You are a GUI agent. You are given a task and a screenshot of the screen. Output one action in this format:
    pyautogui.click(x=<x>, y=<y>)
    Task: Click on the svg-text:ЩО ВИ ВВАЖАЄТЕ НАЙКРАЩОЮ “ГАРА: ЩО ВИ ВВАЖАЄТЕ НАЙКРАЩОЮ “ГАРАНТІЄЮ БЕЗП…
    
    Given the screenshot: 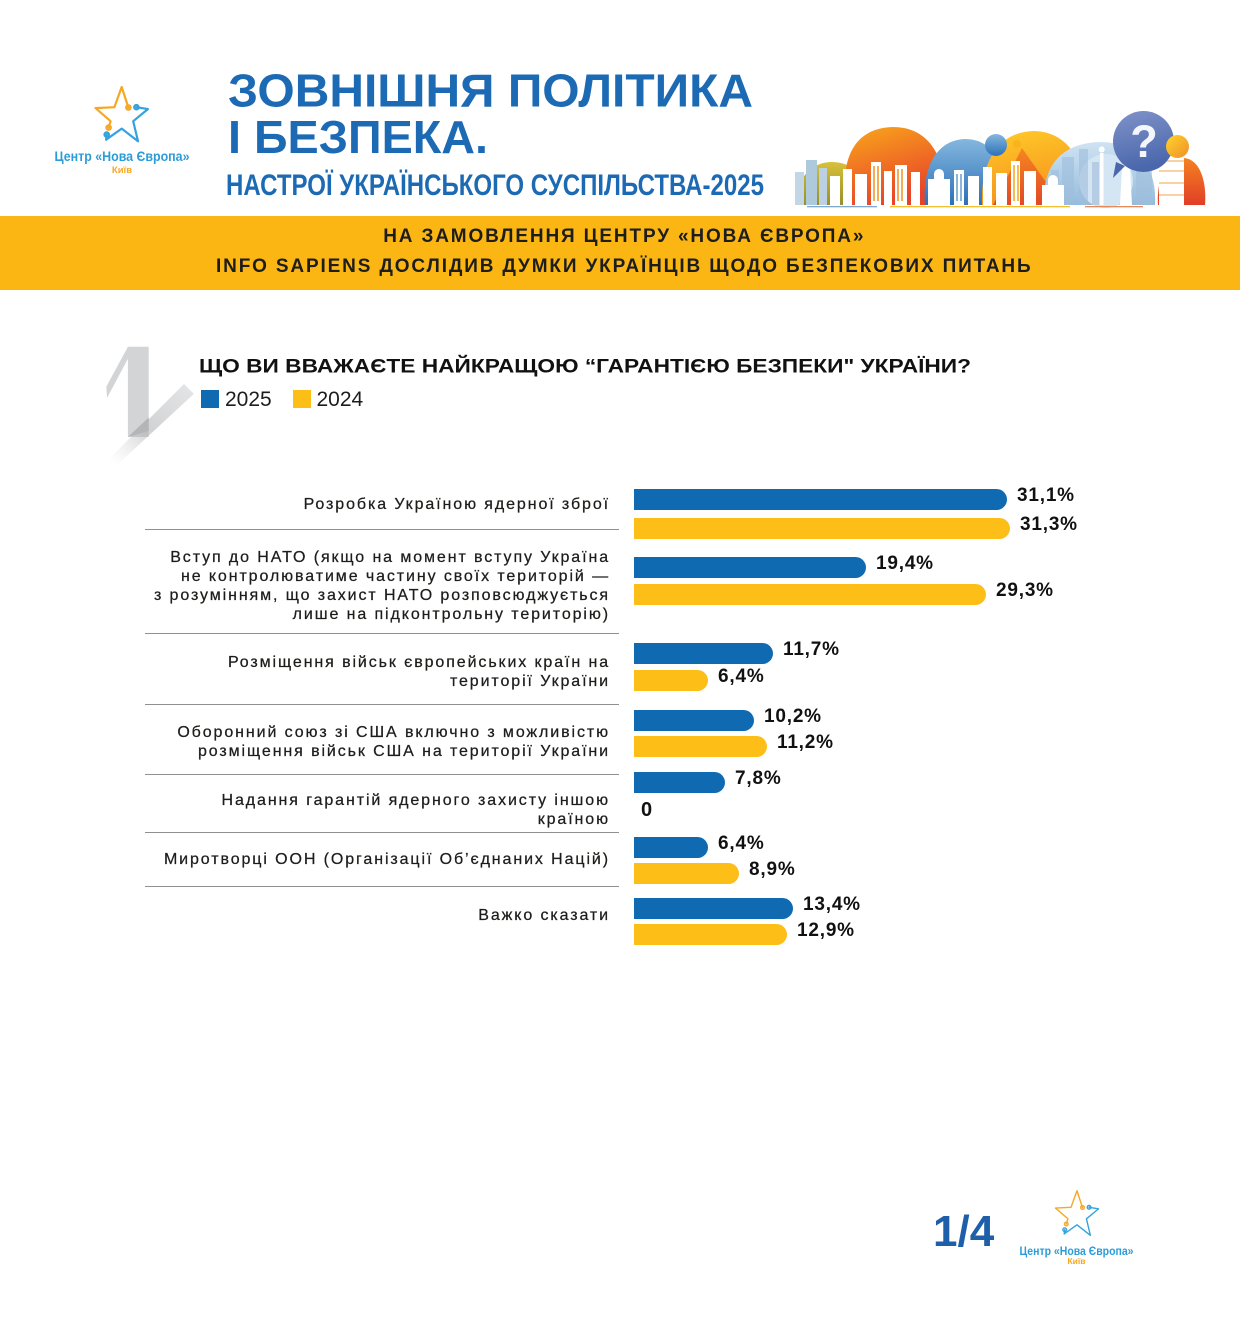 What is the action you would take?
    pyautogui.click(x=585, y=365)
    